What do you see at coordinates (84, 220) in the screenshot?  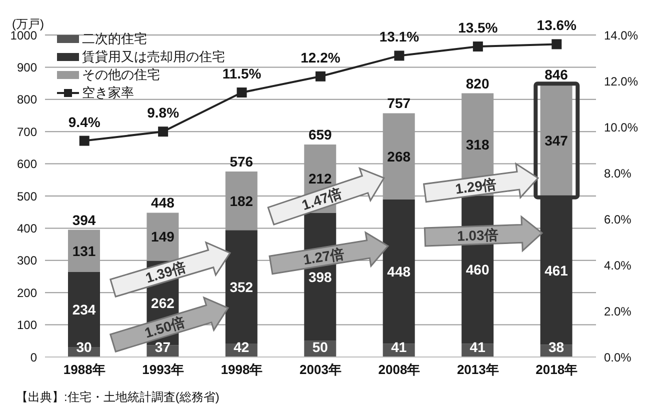 I see `total-label: 394` at bounding box center [84, 220].